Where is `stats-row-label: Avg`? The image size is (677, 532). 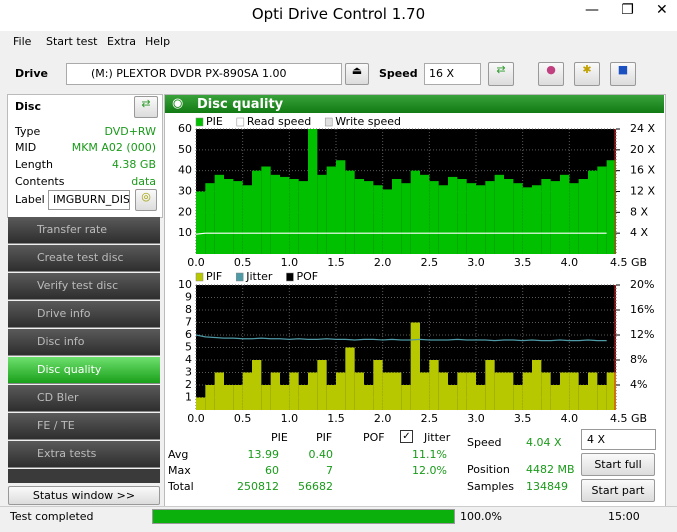
stats-row-label: Avg is located at coordinates (178, 454).